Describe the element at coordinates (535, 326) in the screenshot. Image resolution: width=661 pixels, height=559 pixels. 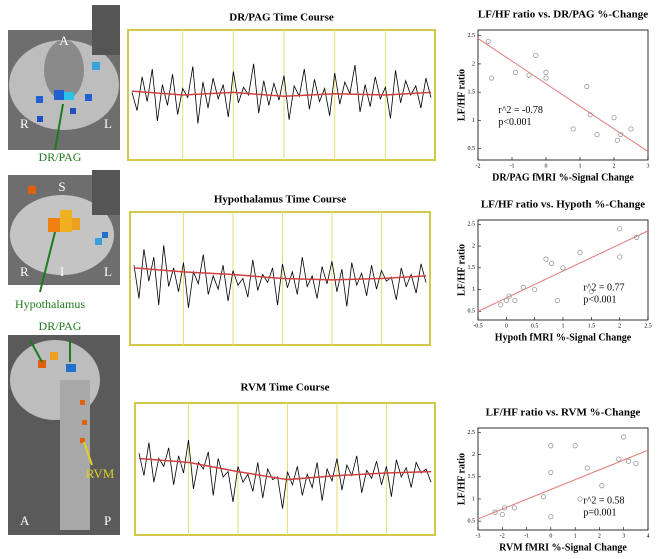
I see `x-tick-label: 0.5` at that location.